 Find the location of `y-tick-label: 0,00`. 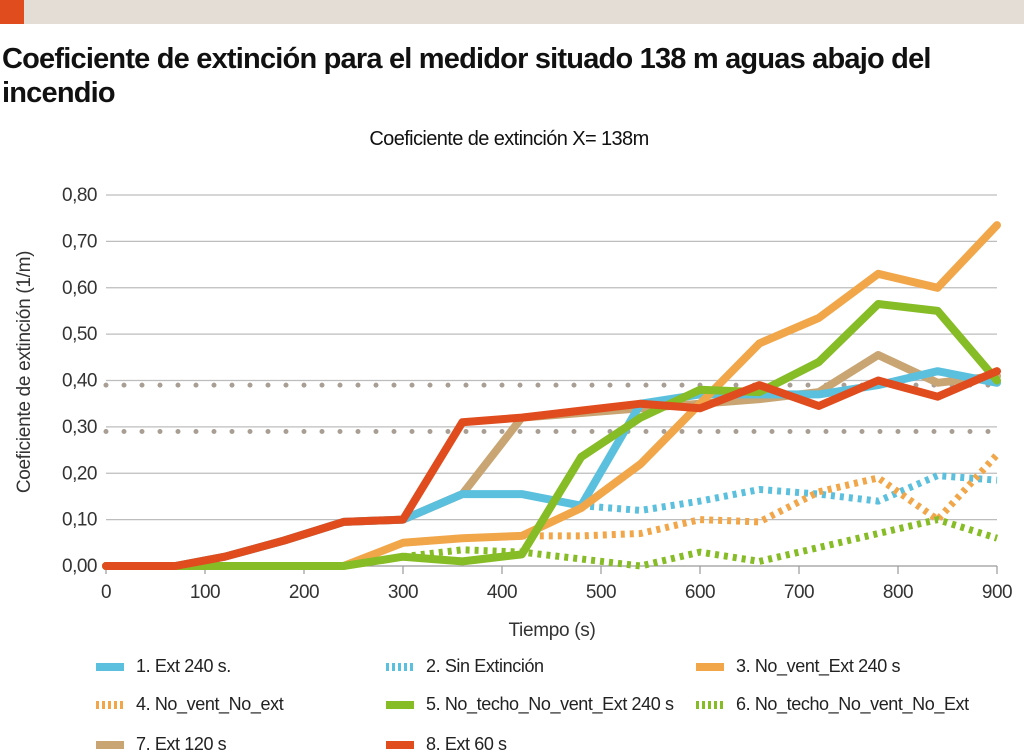

y-tick-label: 0,00 is located at coordinates (79, 566).